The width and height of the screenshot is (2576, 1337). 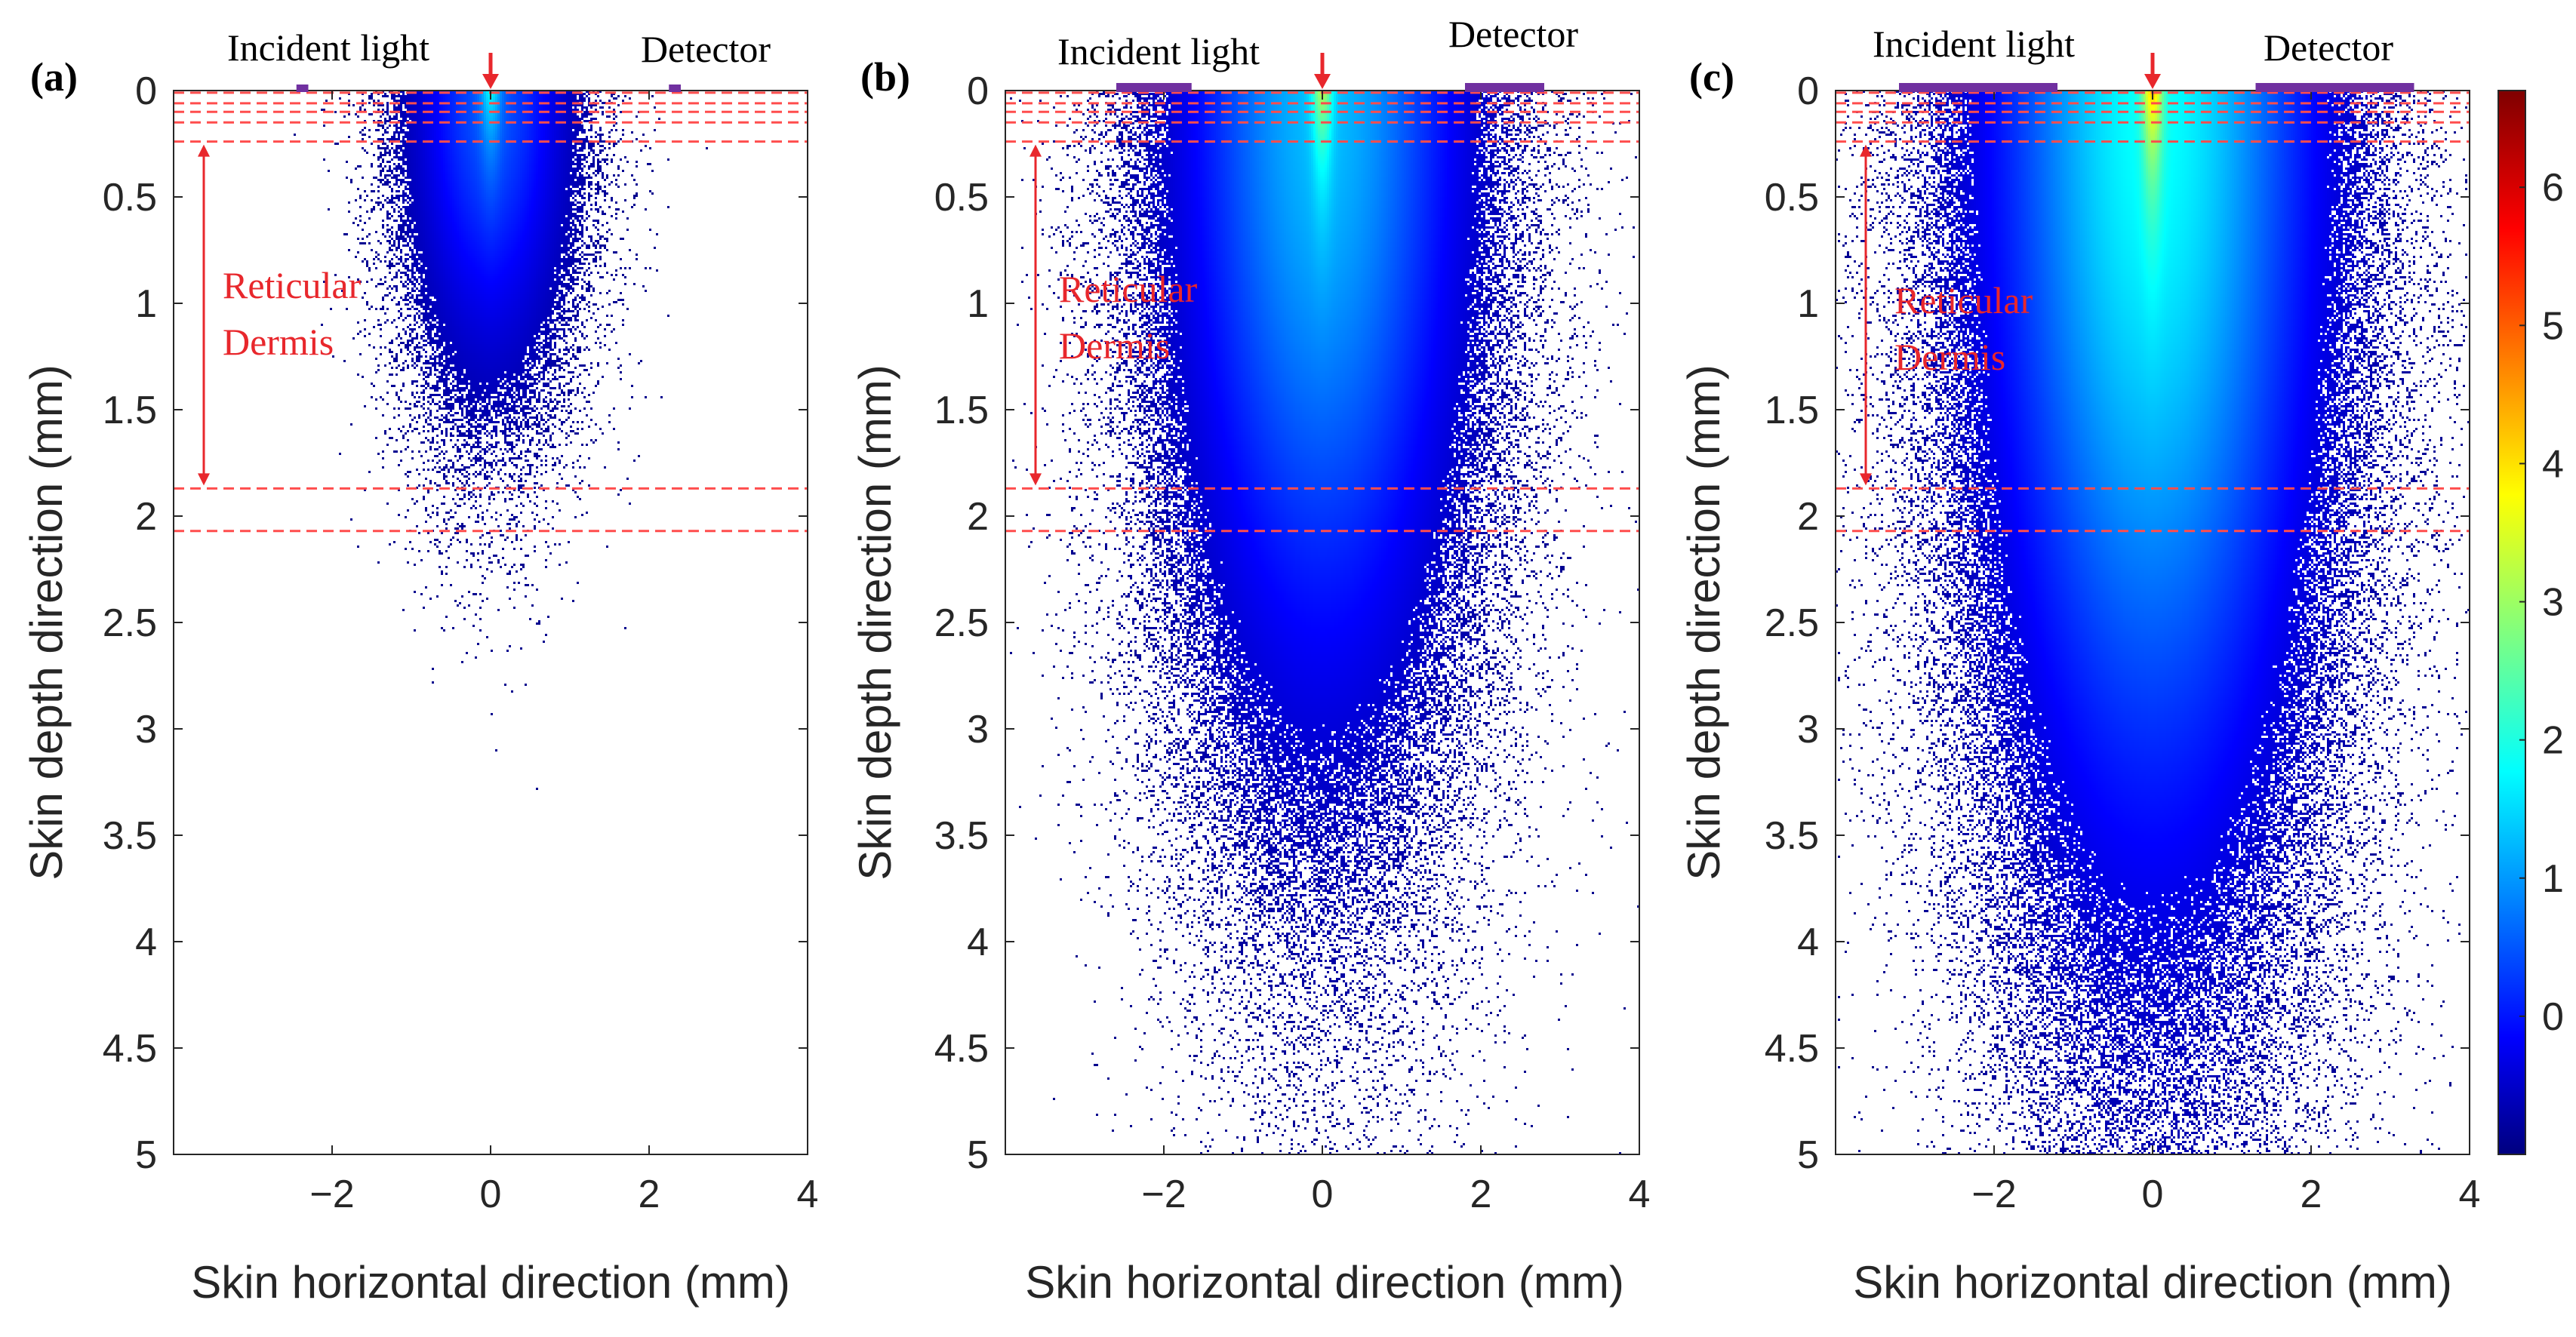 What do you see at coordinates (2152, 82) in the screenshot?
I see `source-arrow-head-c` at bounding box center [2152, 82].